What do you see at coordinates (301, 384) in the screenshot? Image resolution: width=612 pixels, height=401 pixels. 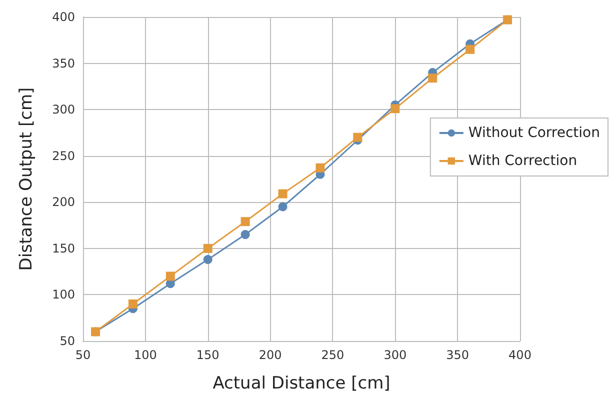 I see `x-axis-title: Actual Distance [cm]` at bounding box center [301, 384].